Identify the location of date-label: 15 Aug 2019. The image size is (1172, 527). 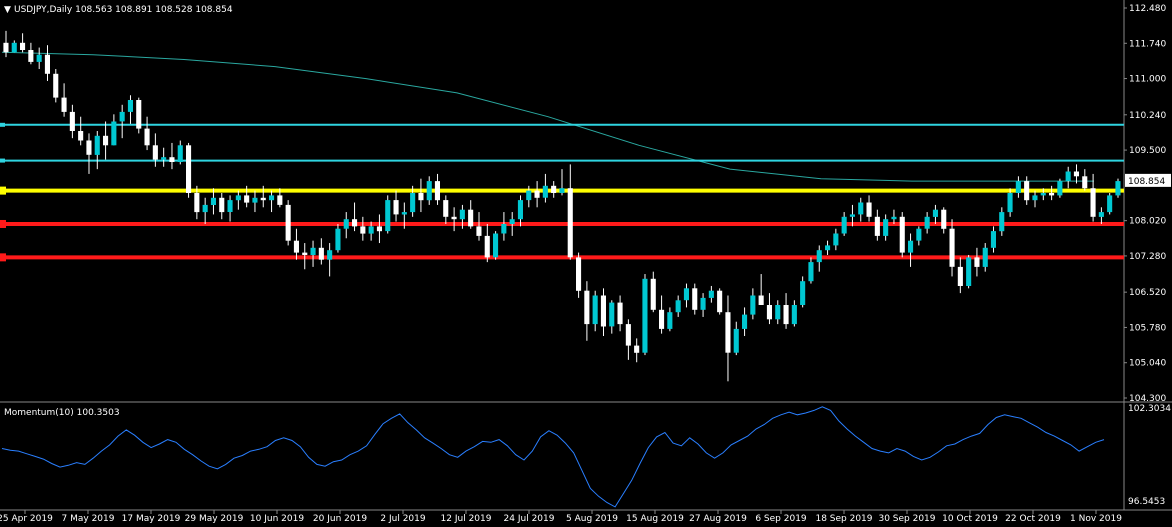
(655, 519).